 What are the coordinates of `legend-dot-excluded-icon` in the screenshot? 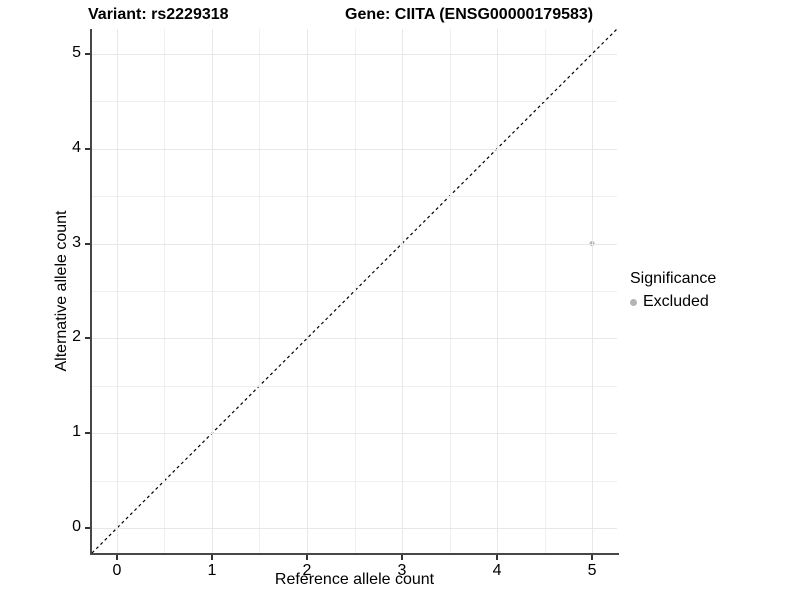 It's located at (633, 302).